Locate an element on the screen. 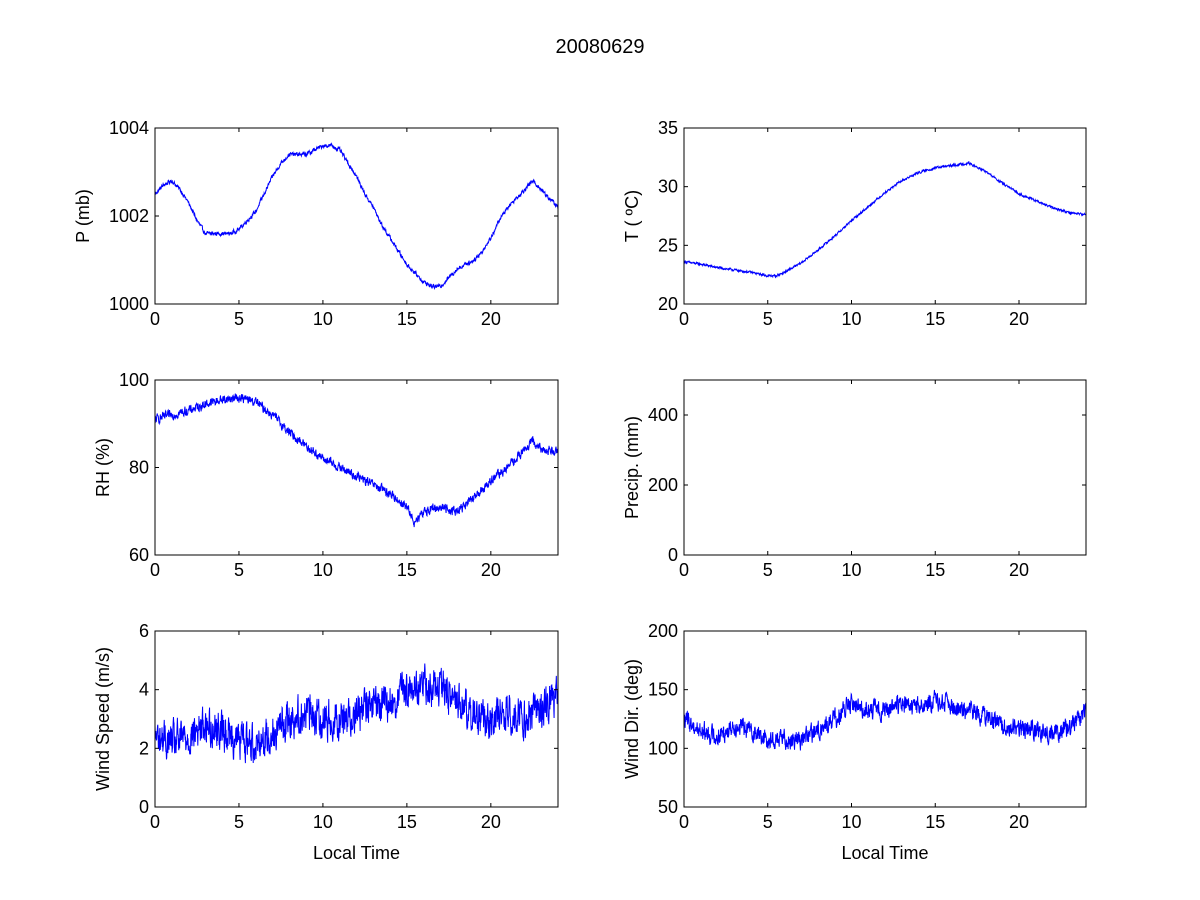  y-axis-label-wind_direction: Wind Dir. (deg) is located at coordinates (632, 719).